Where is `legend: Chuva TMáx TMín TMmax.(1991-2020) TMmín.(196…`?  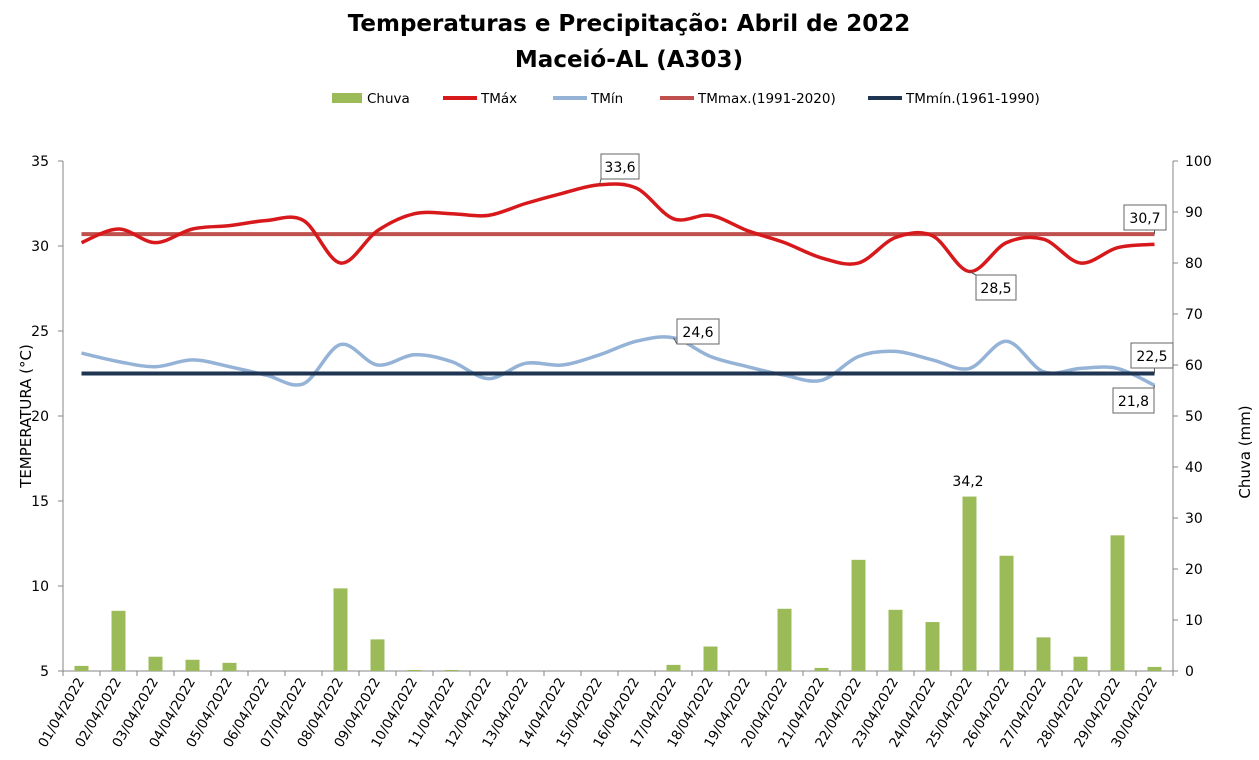
legend: Chuva TMáx TMín TMmax.(1991-2020) TMmín.(196… is located at coordinates (686, 99).